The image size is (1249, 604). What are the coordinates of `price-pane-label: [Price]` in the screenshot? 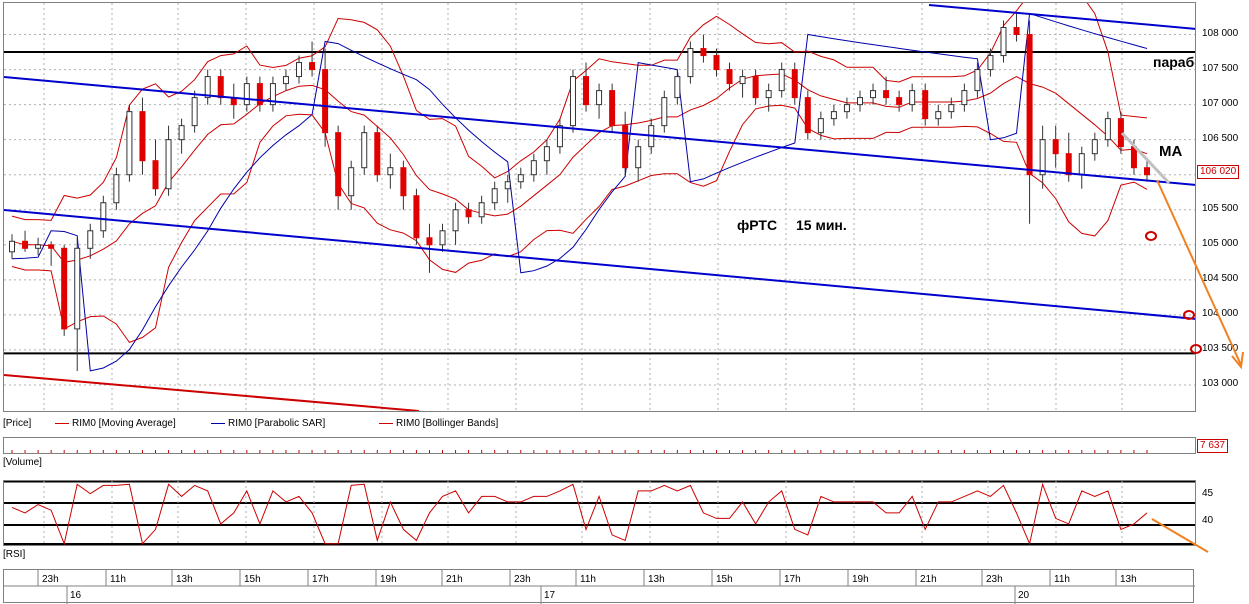 It's located at (17, 423).